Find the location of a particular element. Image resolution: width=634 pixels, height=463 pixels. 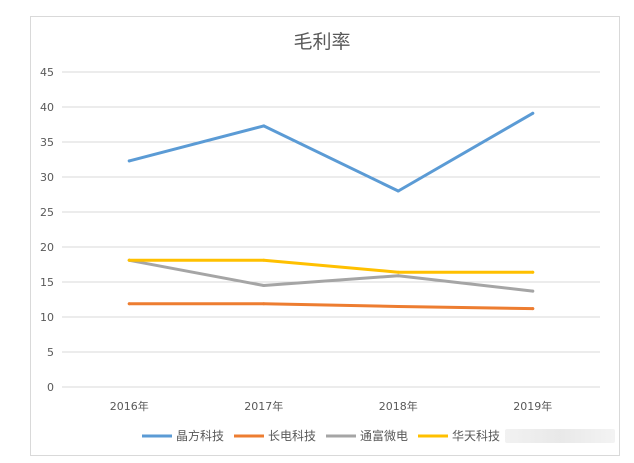

y-tick-label: 45 is located at coordinates (47, 72).